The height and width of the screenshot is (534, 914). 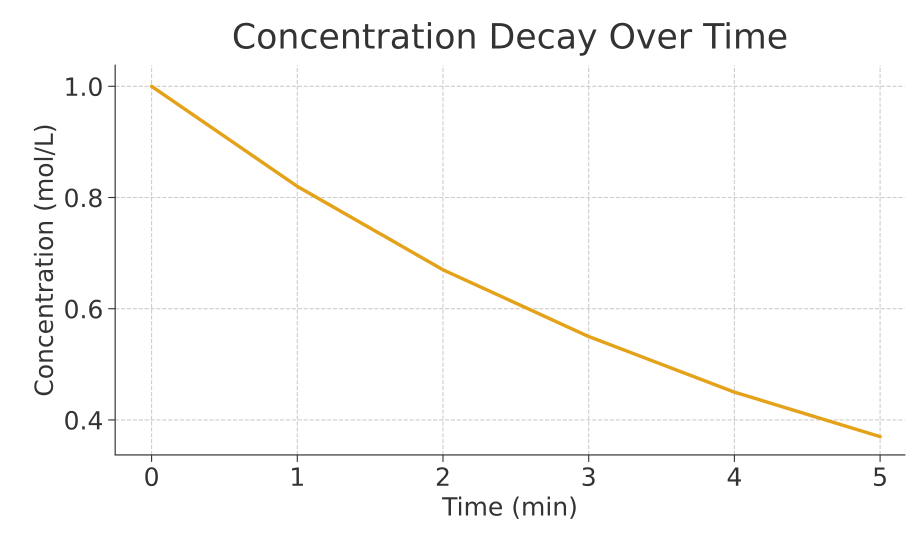 What do you see at coordinates (442, 476) in the screenshot?
I see `x-tick-label: 2` at bounding box center [442, 476].